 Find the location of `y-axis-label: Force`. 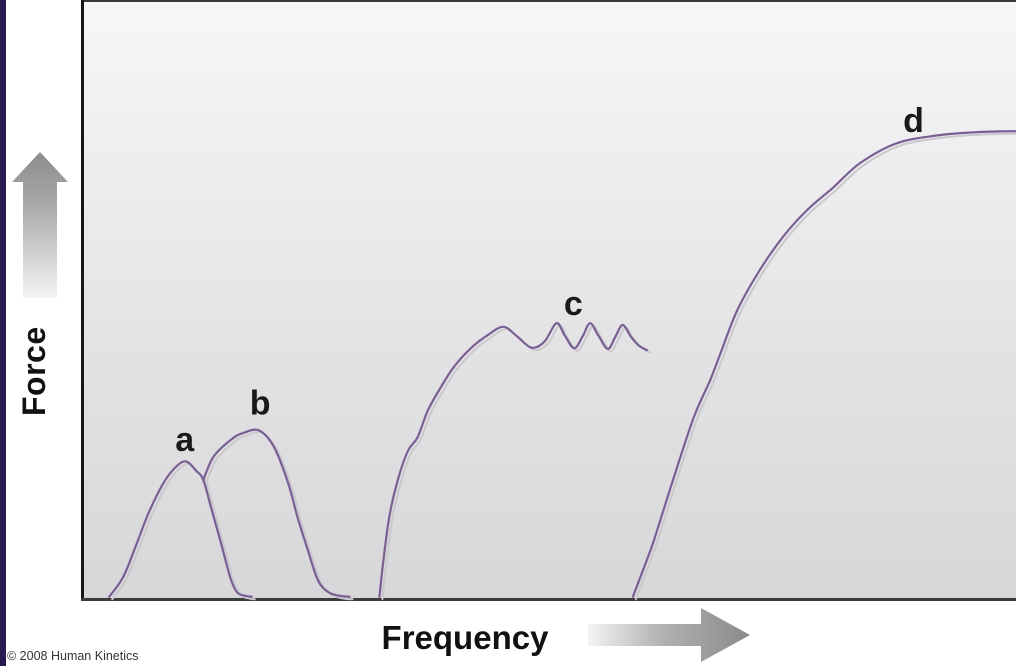

y-axis-label: Force is located at coordinates (34, 371).